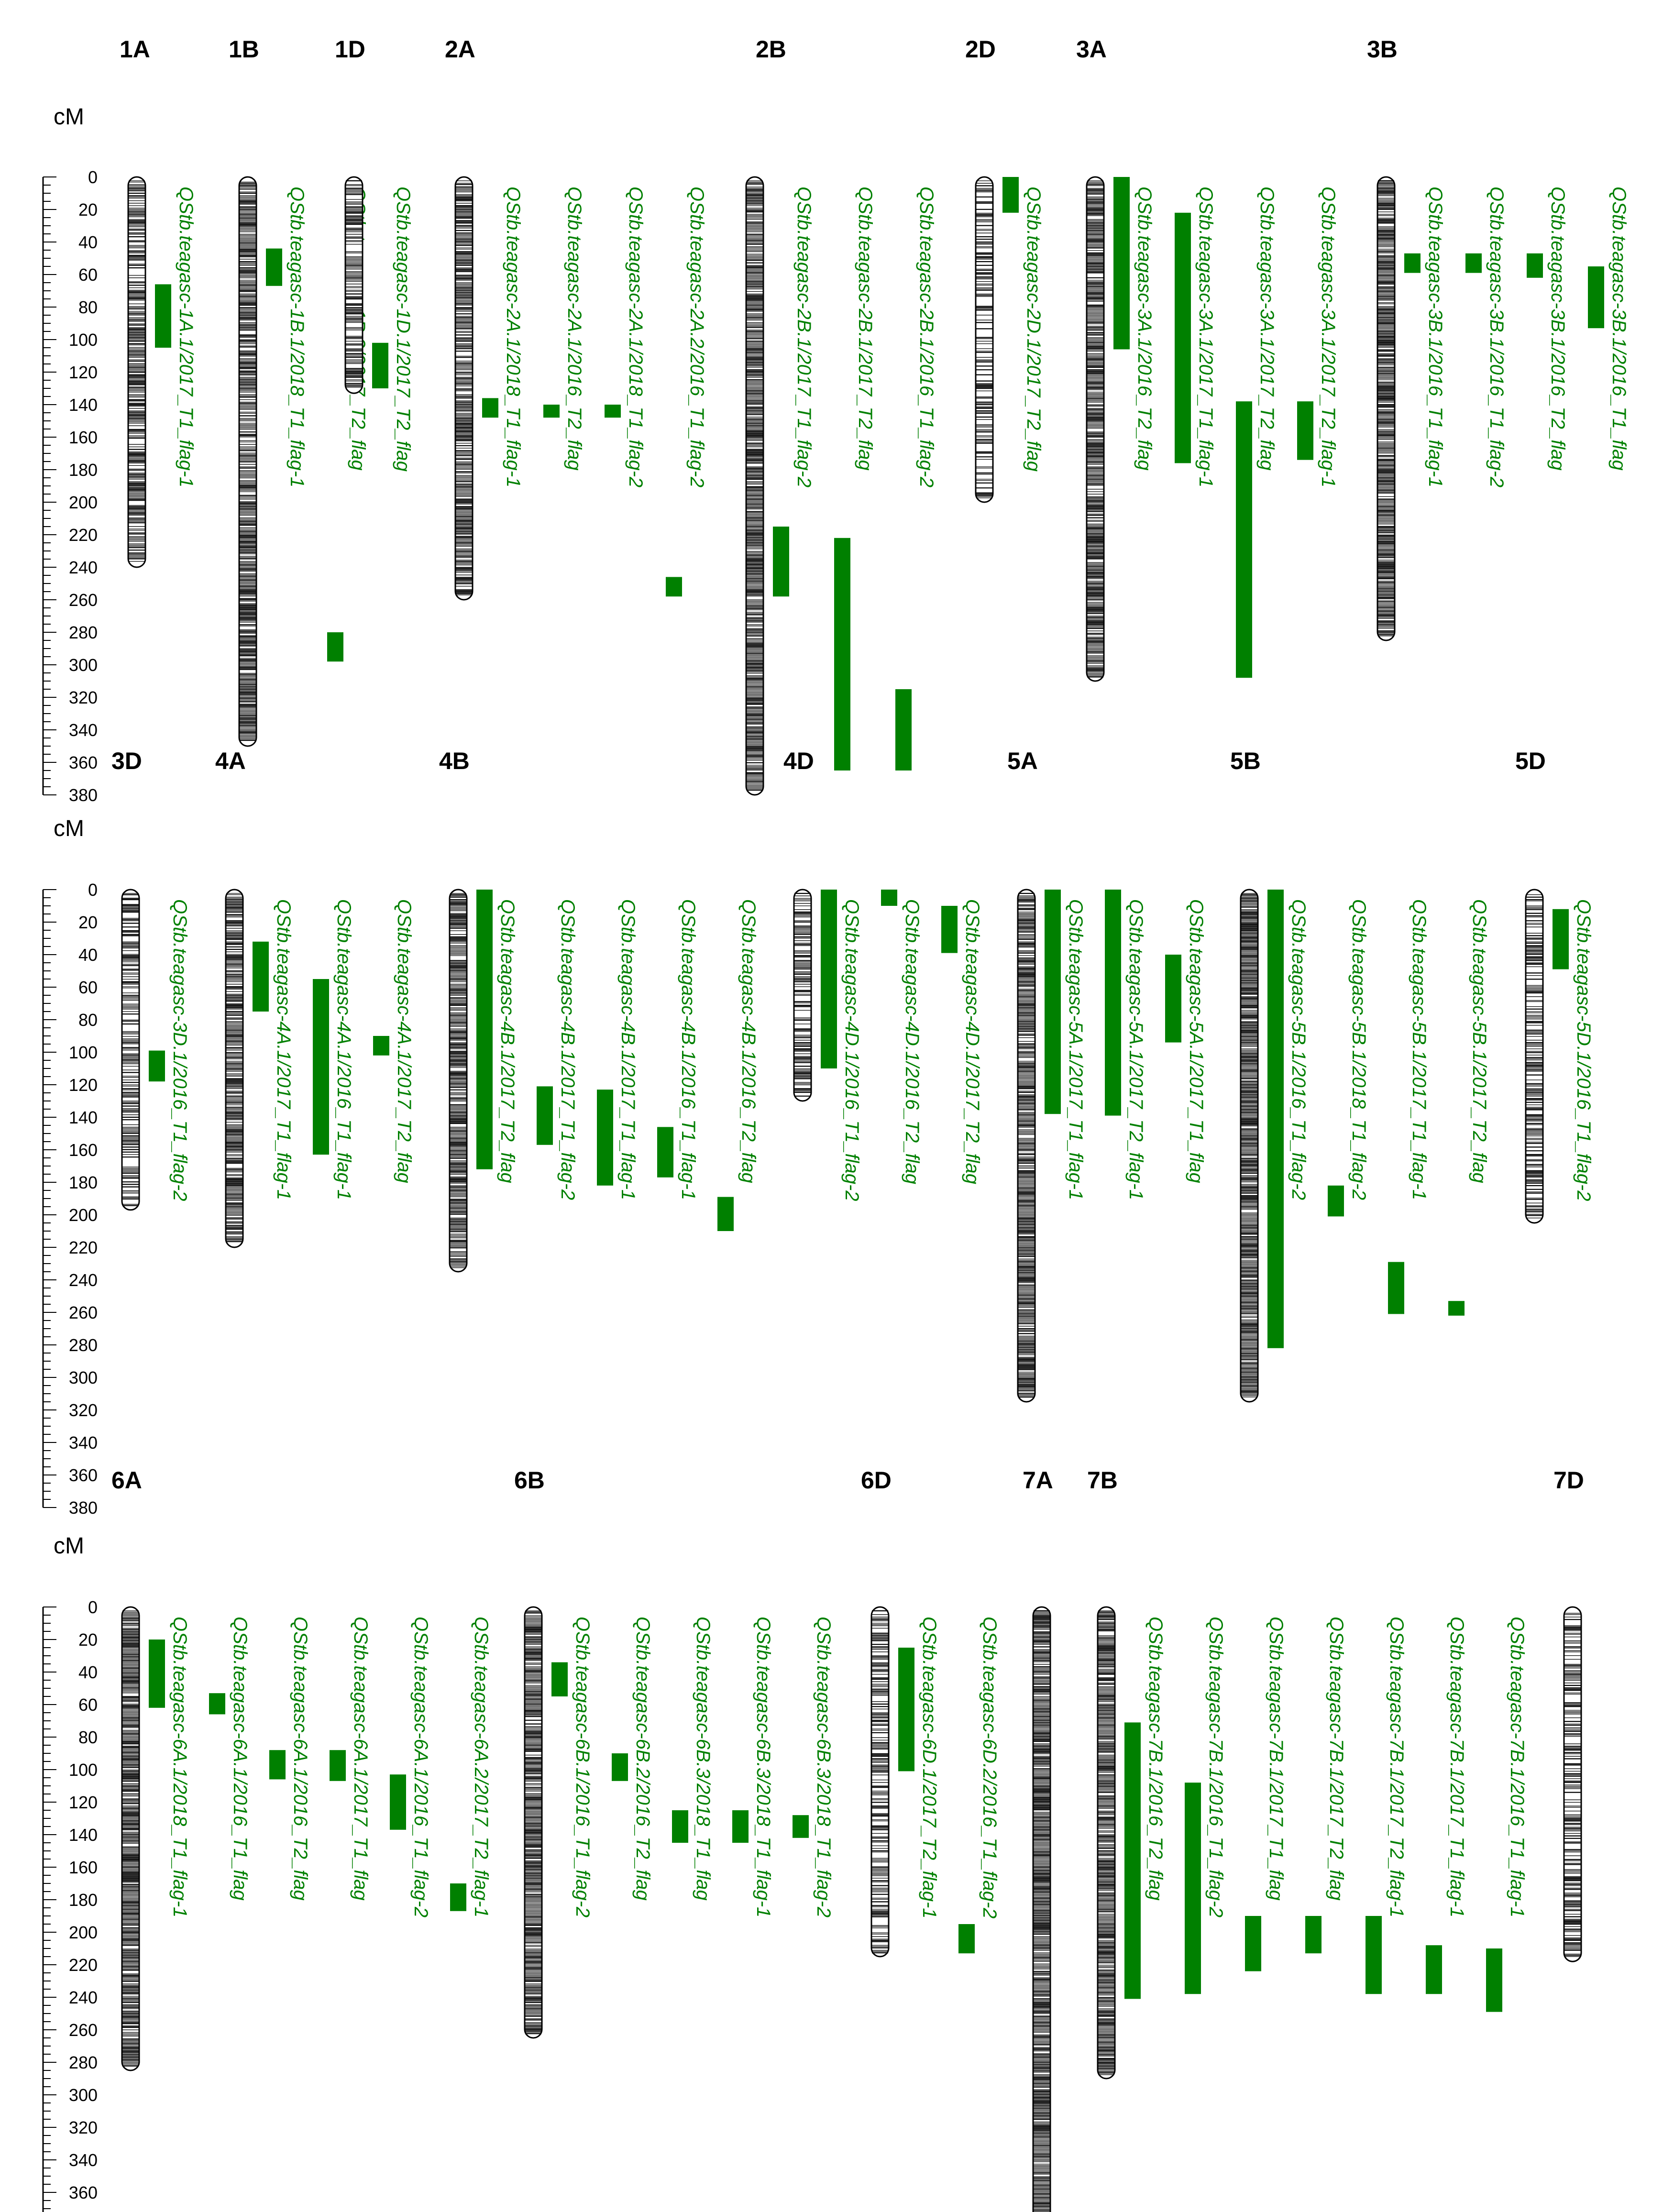  Describe the element at coordinates (135, 49) in the screenshot. I see `chromosome-name-1A: 1A` at that location.